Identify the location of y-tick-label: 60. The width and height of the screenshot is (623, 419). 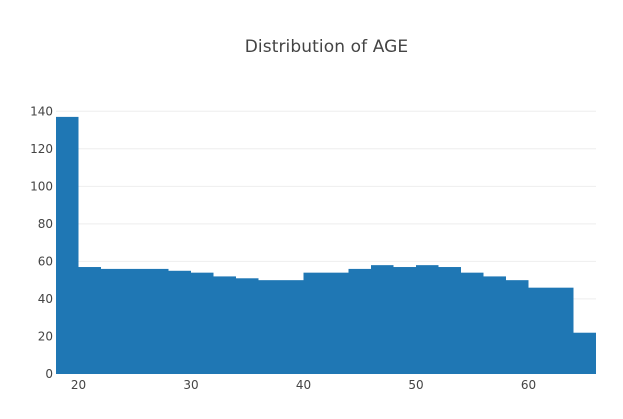
(45, 261).